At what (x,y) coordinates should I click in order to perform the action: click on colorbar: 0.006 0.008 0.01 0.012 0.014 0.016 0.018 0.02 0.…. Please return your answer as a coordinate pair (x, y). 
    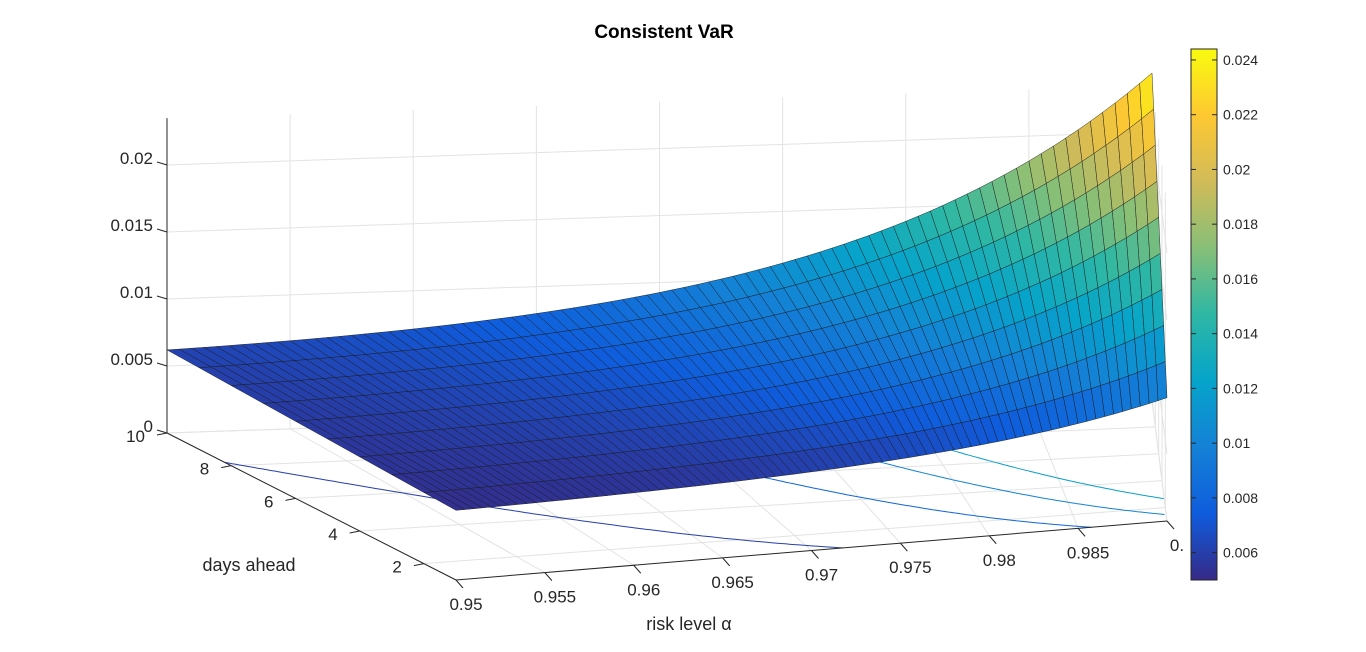
    Looking at the image, I should click on (1224, 314).